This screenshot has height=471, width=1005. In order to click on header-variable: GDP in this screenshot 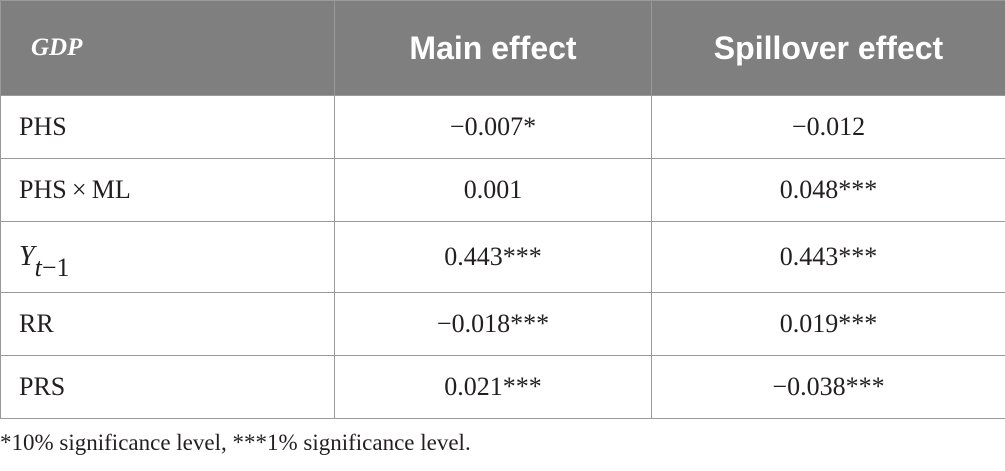, I will do `click(167, 48)`.